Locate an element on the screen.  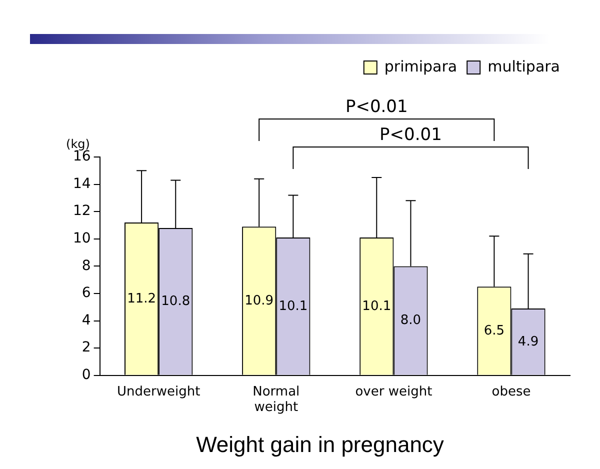
data-label: 8.0 is located at coordinates (411, 320).